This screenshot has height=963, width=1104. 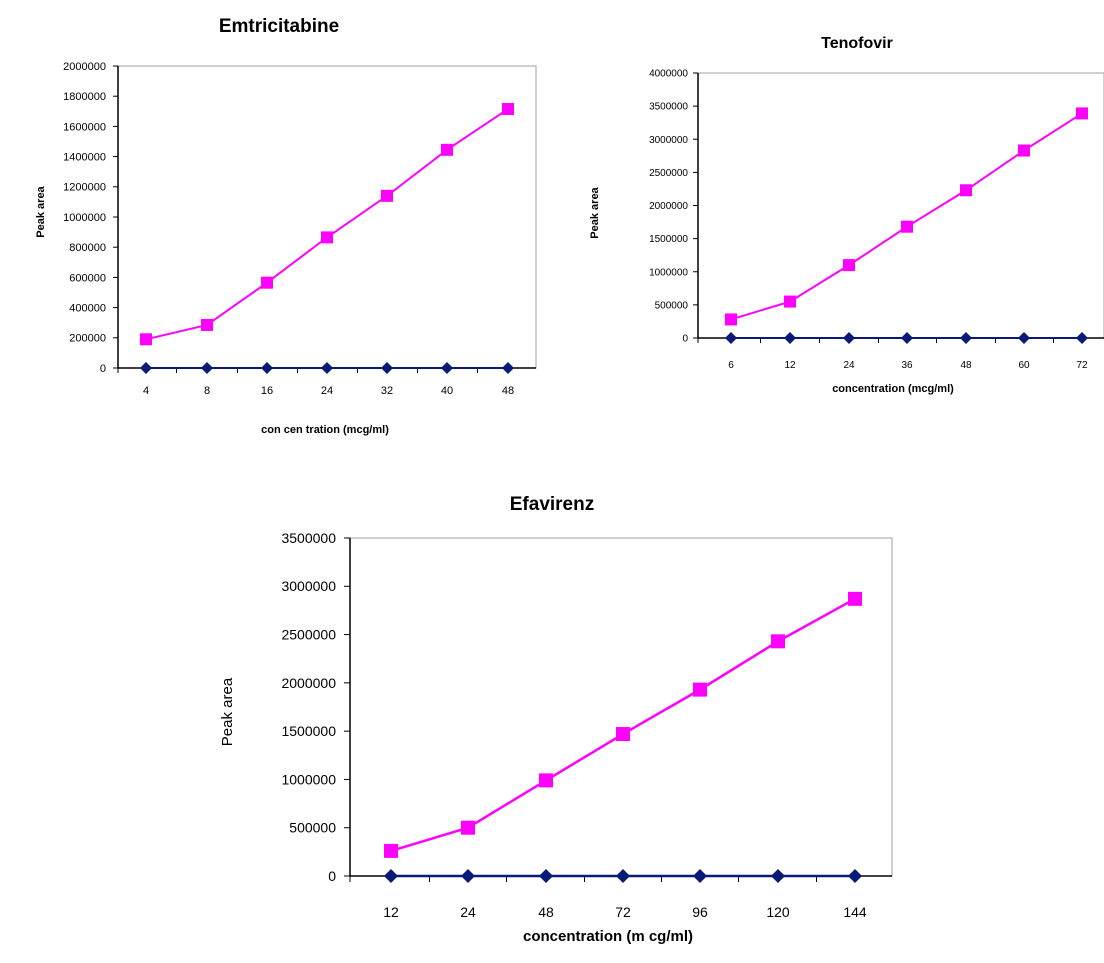 I want to click on x-tick-label: 8, so click(x=207, y=391).